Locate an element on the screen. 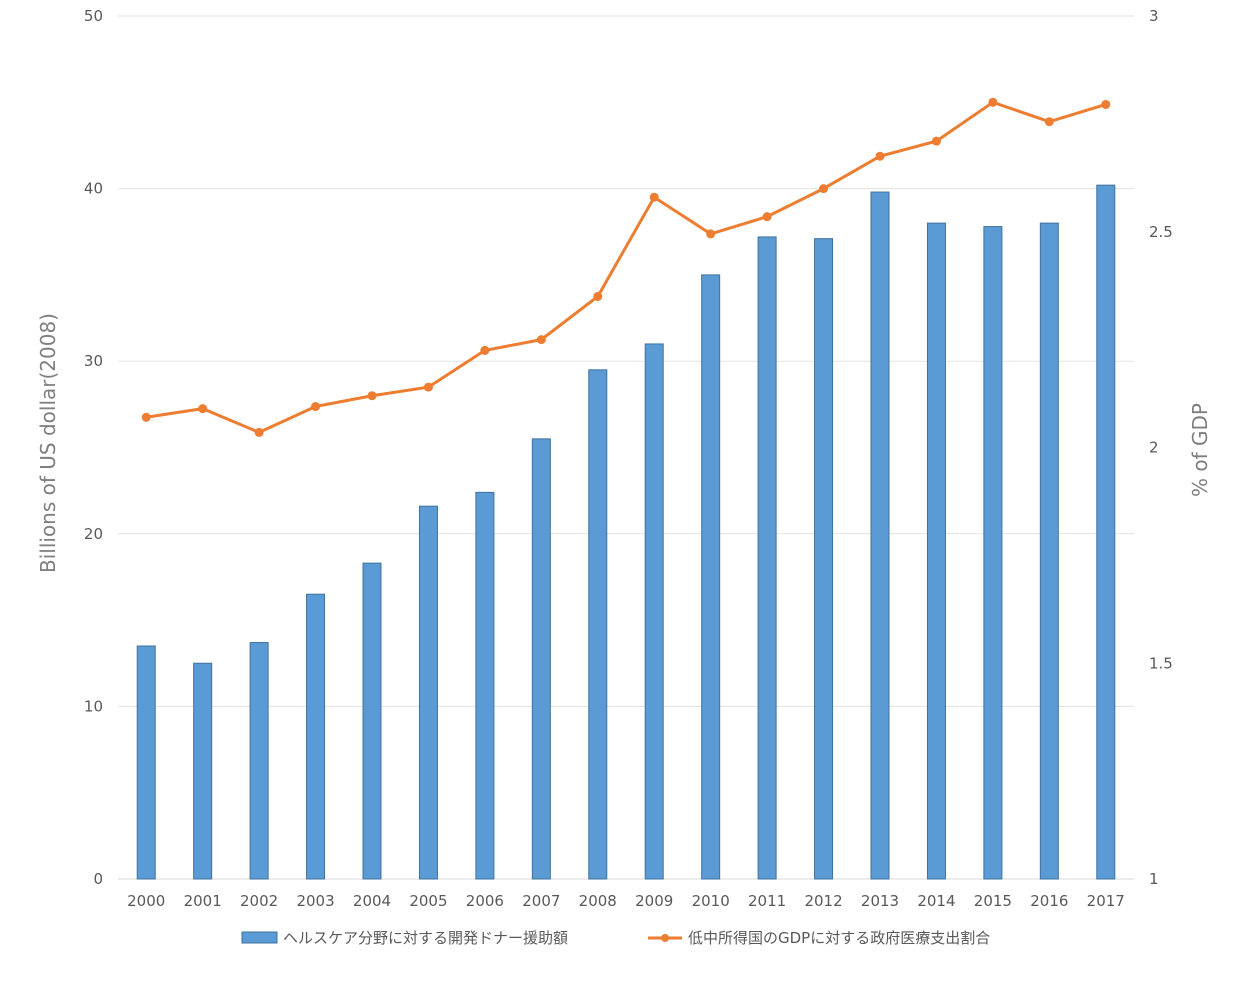 This screenshot has width=1251, height=985. legend-bar-label: ヘルスケア分野に対する開発ドナー援助額 is located at coordinates (425, 938).